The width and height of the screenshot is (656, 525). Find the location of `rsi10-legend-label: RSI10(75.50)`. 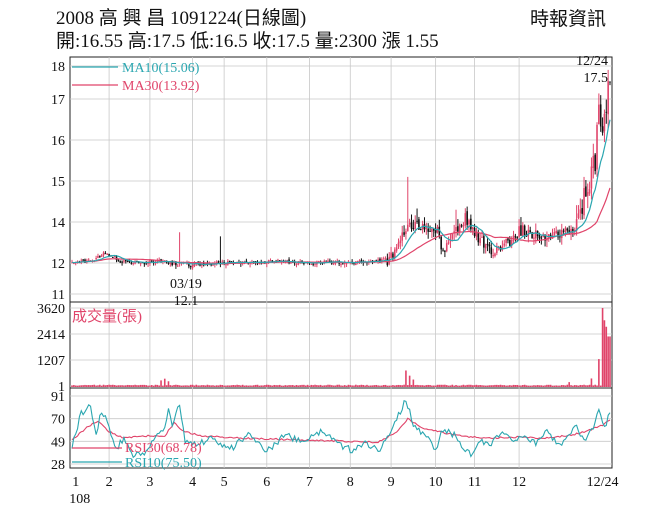

rsi10-legend-label: RSI10(75.50) is located at coordinates (163, 463).